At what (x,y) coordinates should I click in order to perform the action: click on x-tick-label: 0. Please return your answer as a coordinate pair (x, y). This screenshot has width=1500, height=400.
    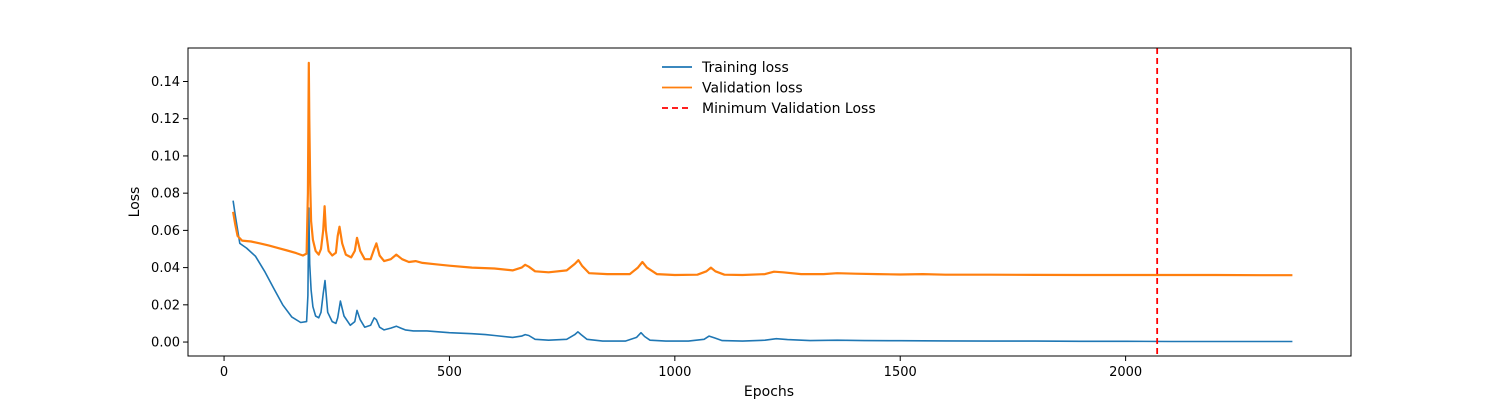
    Looking at the image, I should click on (224, 372).